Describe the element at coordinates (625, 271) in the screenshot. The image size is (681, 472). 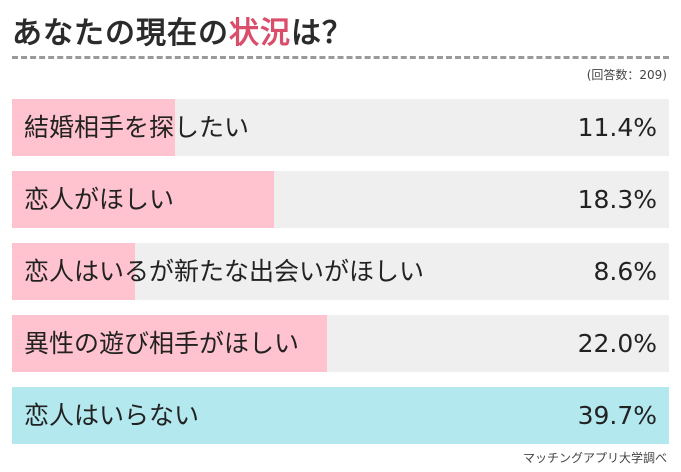
I see `bar-value-label: 8.6%` at that location.